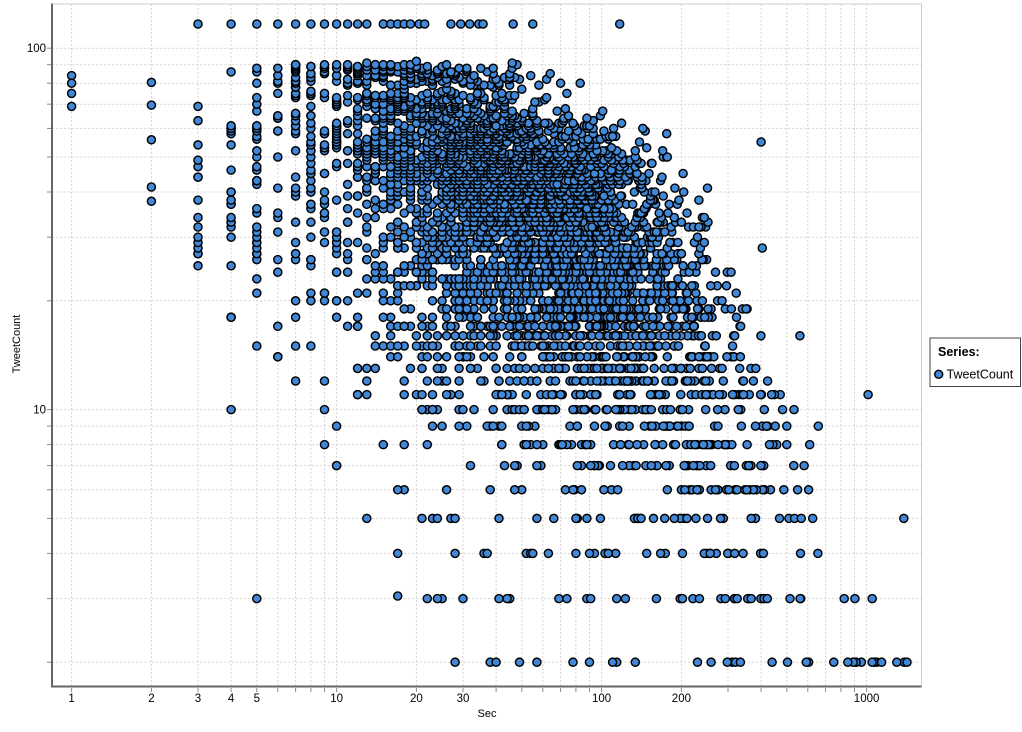 This screenshot has height=732, width=1022. I want to click on svg-text: 3, so click(198, 699).